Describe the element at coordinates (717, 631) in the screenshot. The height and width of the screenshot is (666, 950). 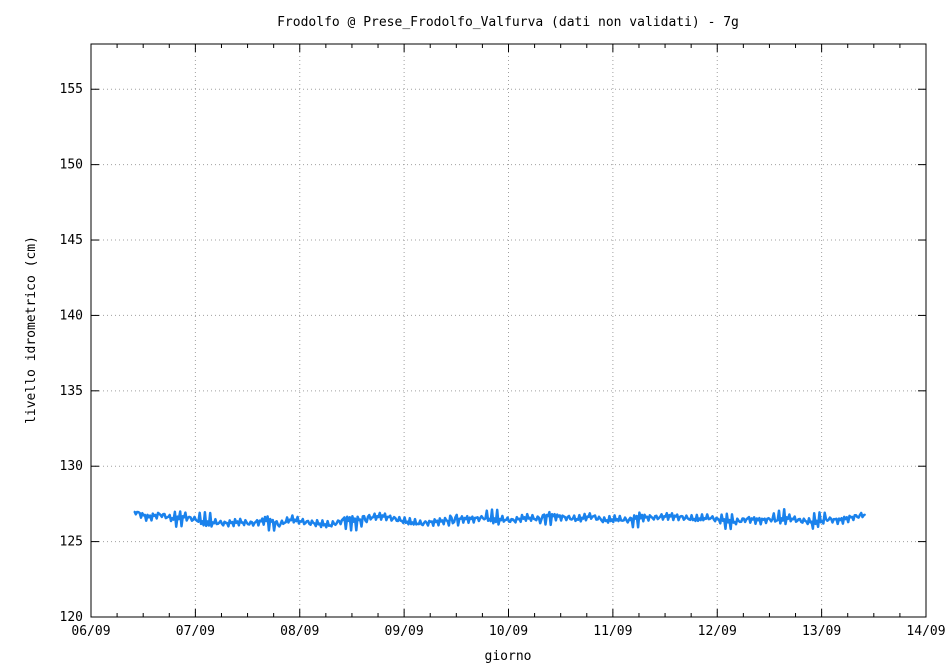
I see `x-tick-label: 12/09` at that location.